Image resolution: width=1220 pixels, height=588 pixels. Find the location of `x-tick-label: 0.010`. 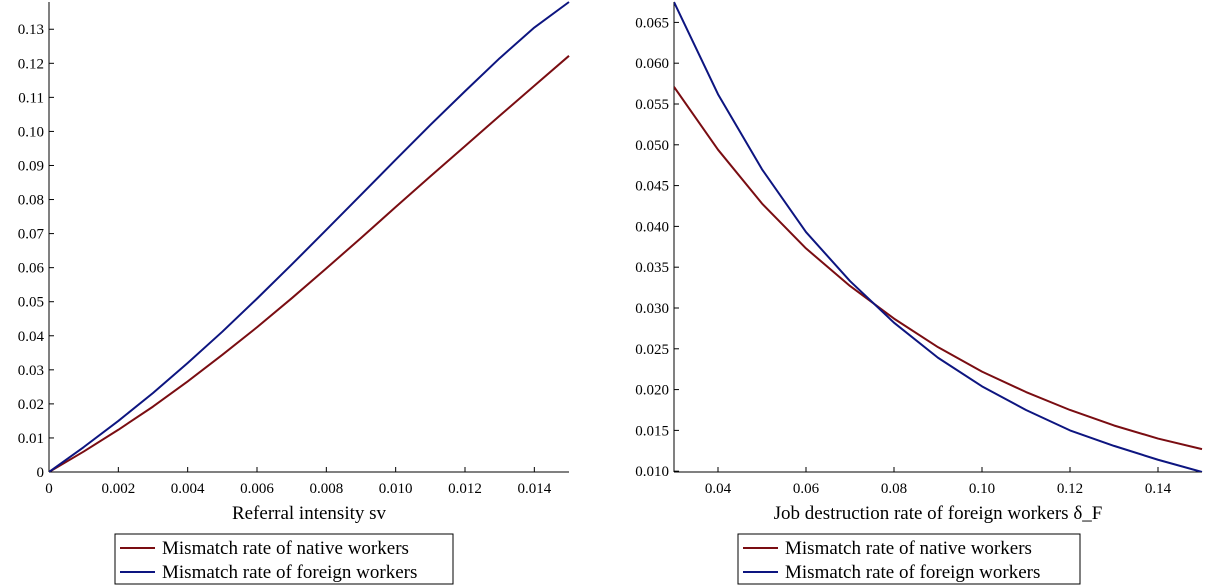

x-tick-label: 0.010 is located at coordinates (396, 489).